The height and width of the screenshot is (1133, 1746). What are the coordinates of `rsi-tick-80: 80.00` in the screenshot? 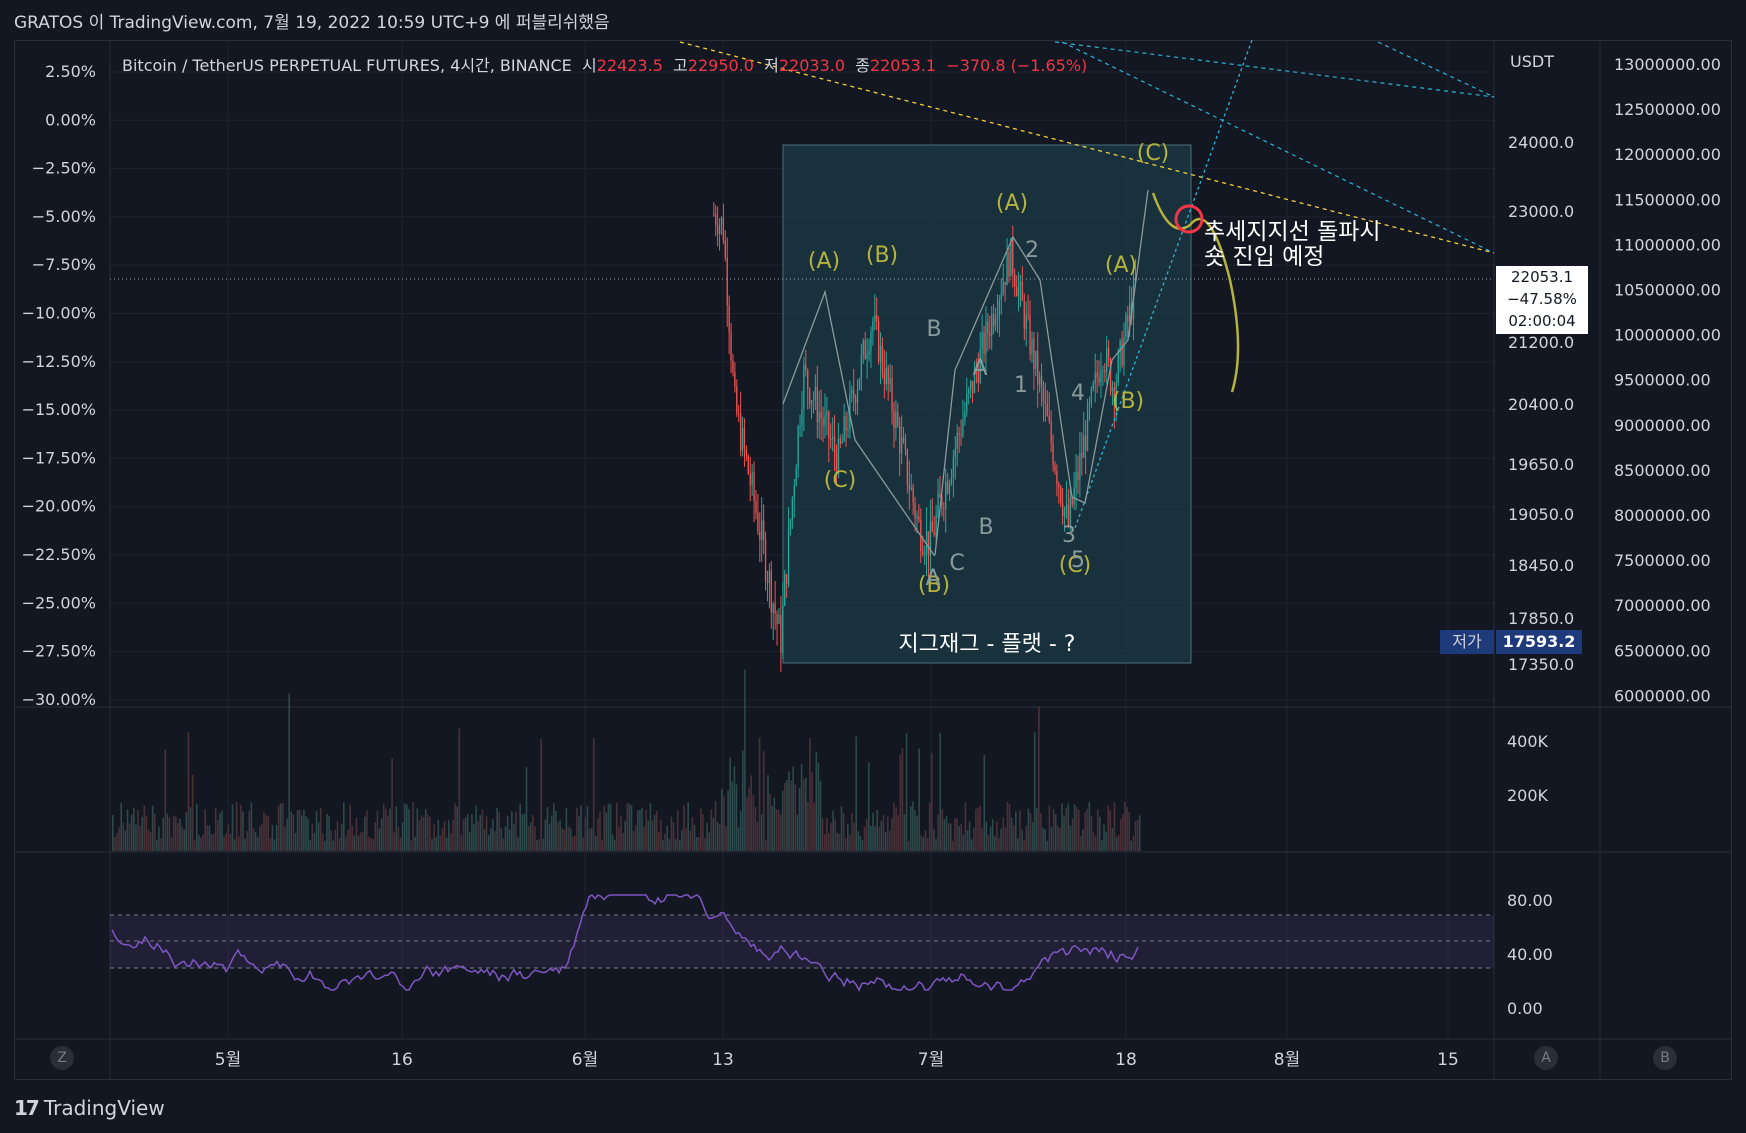 It's located at (1530, 900).